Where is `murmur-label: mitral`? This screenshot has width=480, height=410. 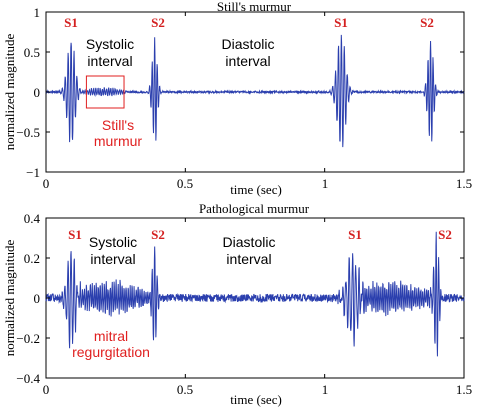 murmur-label: mitral is located at coordinates (111, 336).